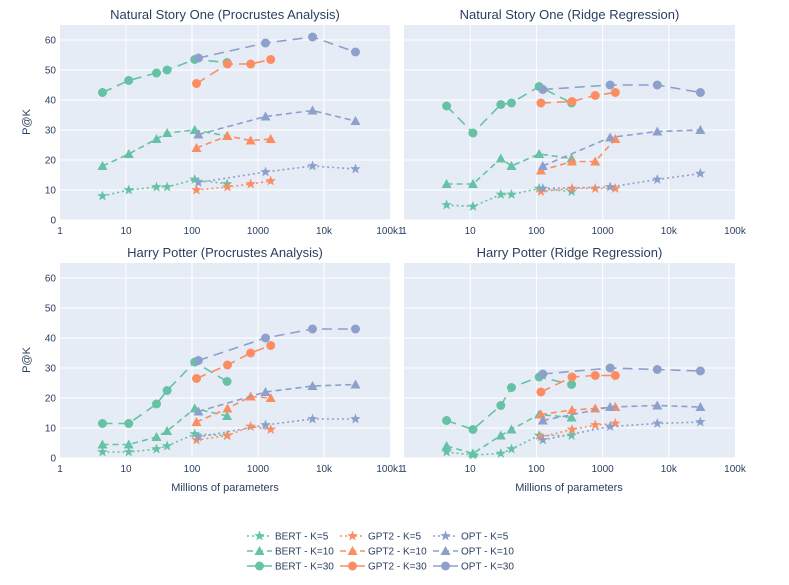 The height and width of the screenshot is (585, 789). What do you see at coordinates (487, 552) in the screenshot?
I see `legend-label: OPT - K=10` at bounding box center [487, 552].